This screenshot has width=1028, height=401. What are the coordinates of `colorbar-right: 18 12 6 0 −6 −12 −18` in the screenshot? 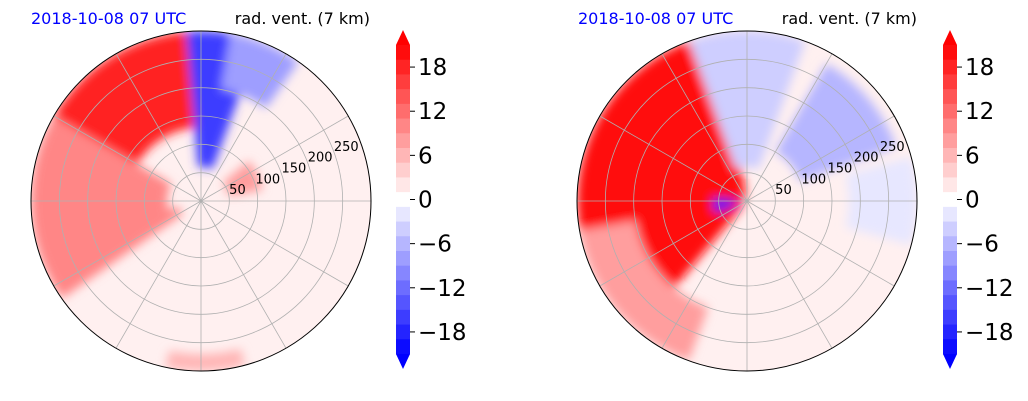 It's located at (978, 199).